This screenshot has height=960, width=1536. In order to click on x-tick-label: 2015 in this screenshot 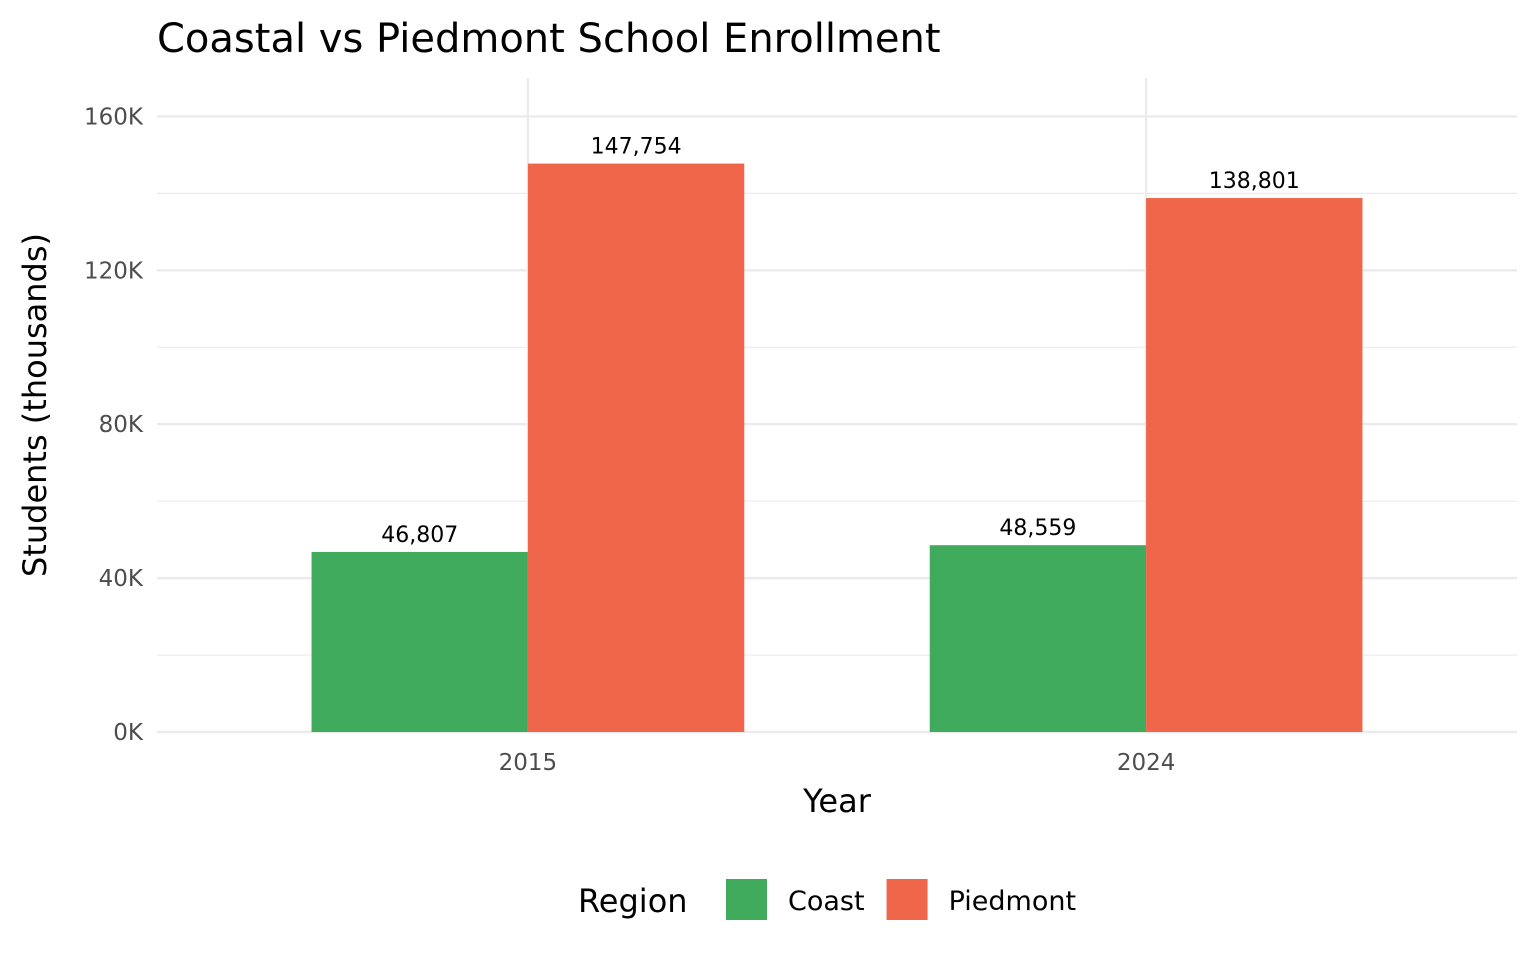, I will do `click(528, 763)`.